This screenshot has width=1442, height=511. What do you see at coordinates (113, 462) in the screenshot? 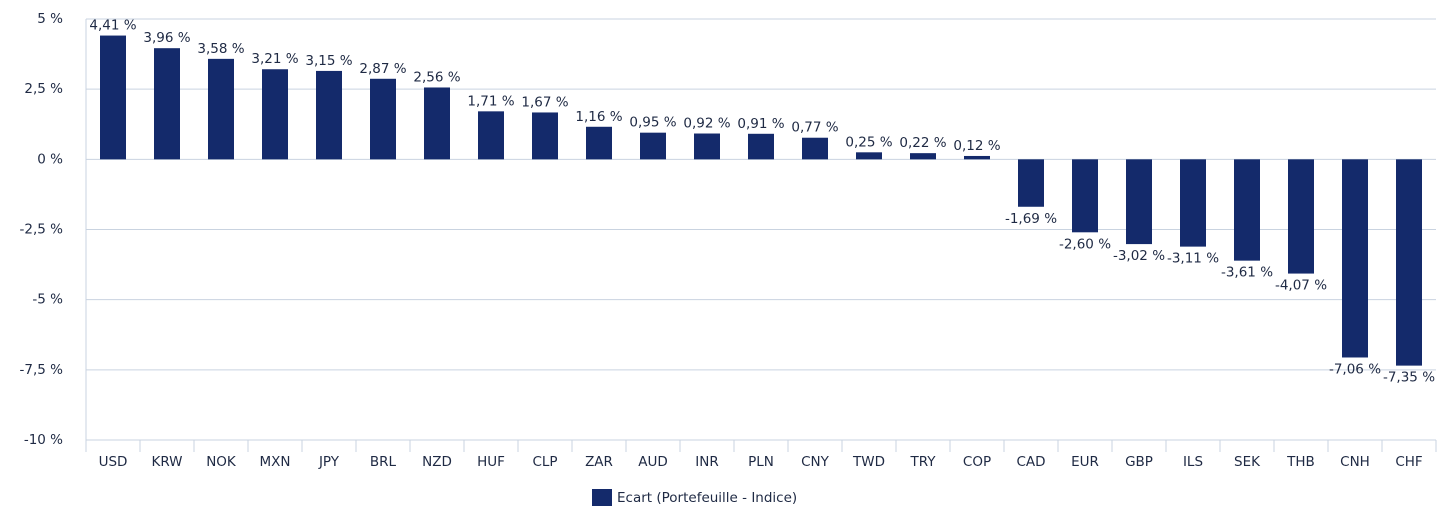
I see `x-tick-label: USD` at bounding box center [113, 462].